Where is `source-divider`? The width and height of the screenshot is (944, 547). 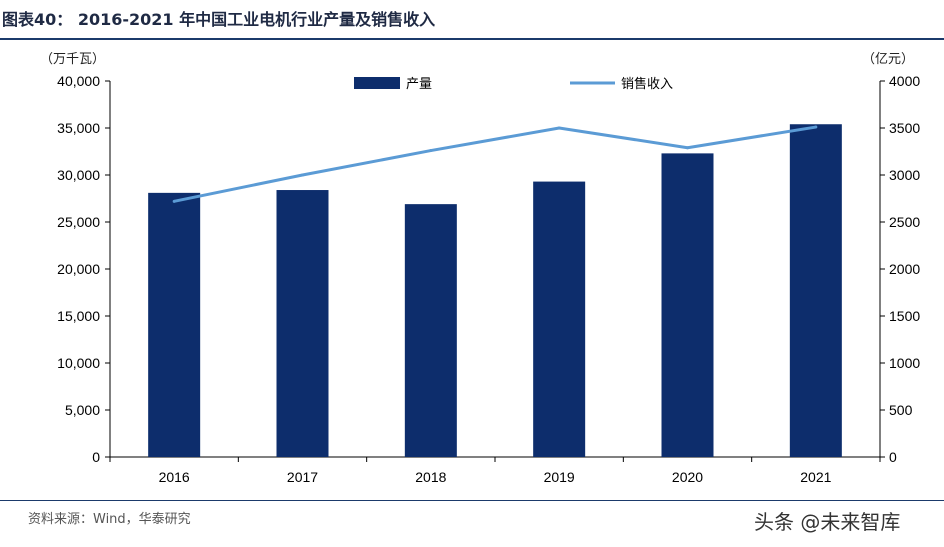 source-divider is located at coordinates (472, 500).